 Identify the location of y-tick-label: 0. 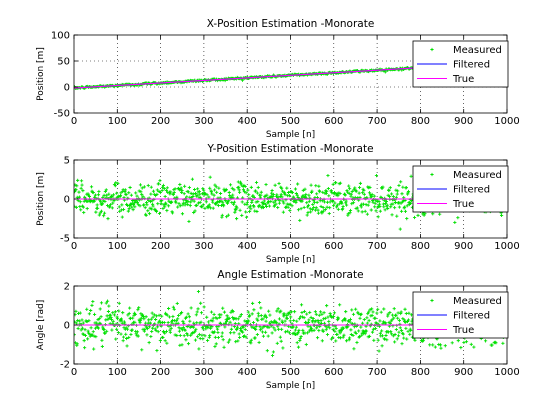
(67, 200).